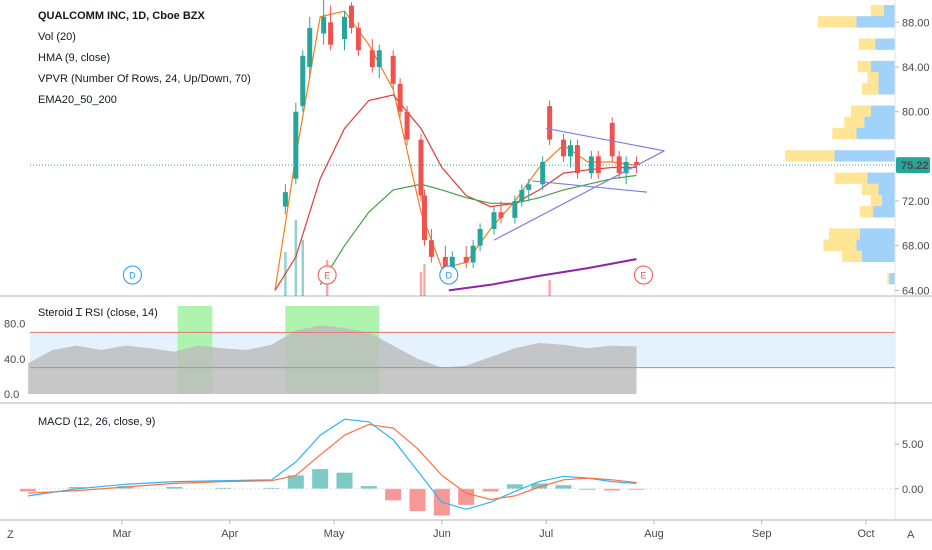  What do you see at coordinates (762, 534) in the screenshot?
I see `time-tick-label: Sep` at bounding box center [762, 534].